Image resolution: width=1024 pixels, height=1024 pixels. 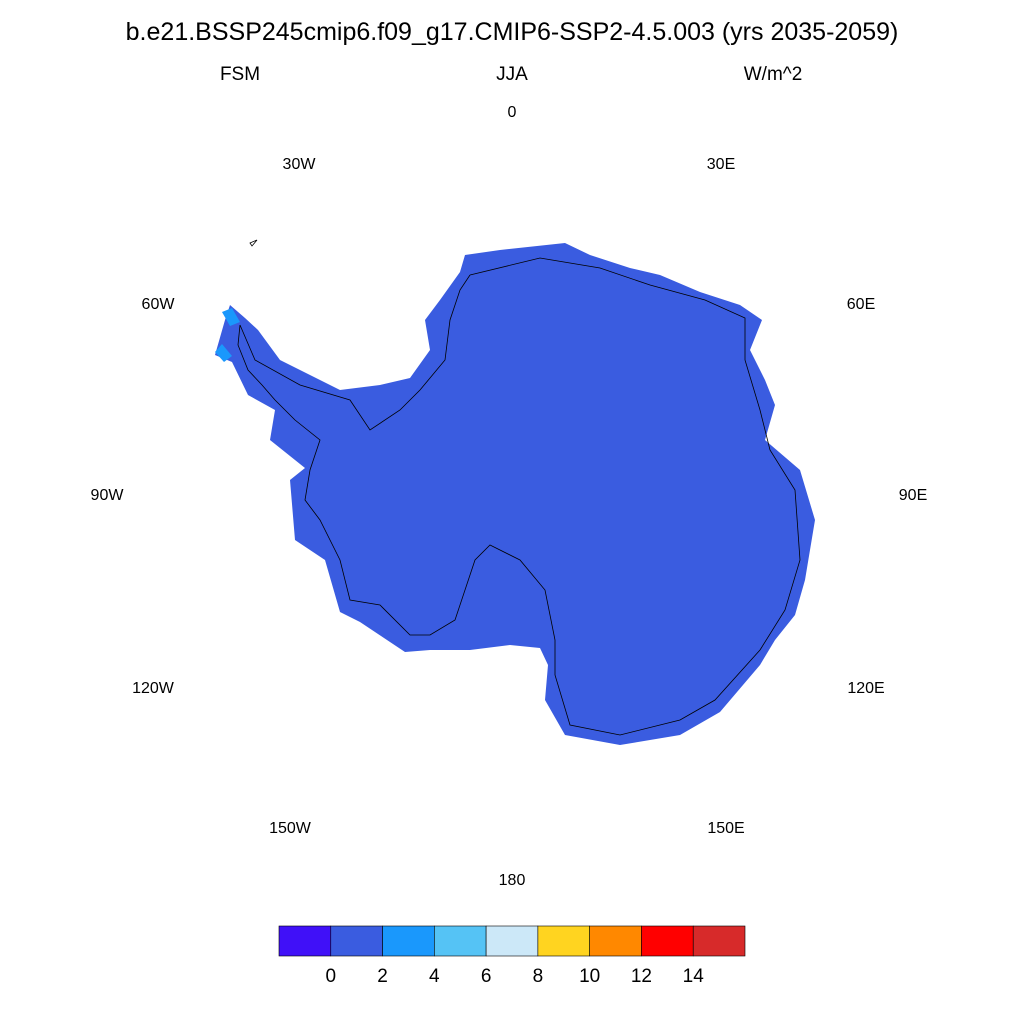 I want to click on colorbar-label: 12, so click(x=641, y=976).